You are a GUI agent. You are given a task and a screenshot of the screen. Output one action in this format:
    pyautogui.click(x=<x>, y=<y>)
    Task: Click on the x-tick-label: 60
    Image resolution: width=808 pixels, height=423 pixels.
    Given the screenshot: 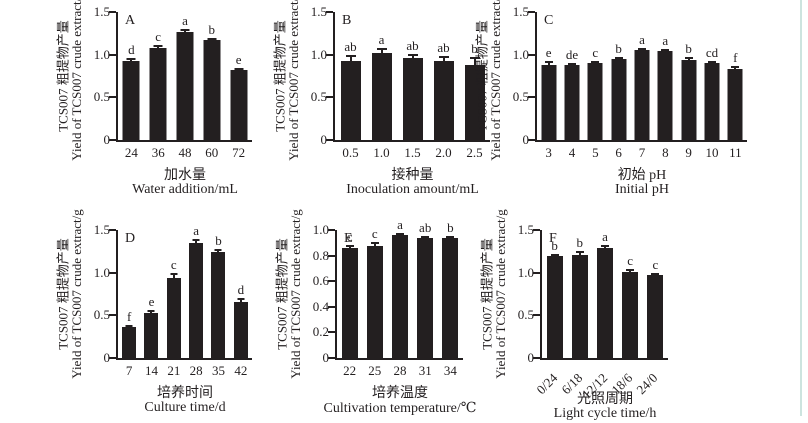 What is the action you would take?
    pyautogui.click(x=212, y=152)
    